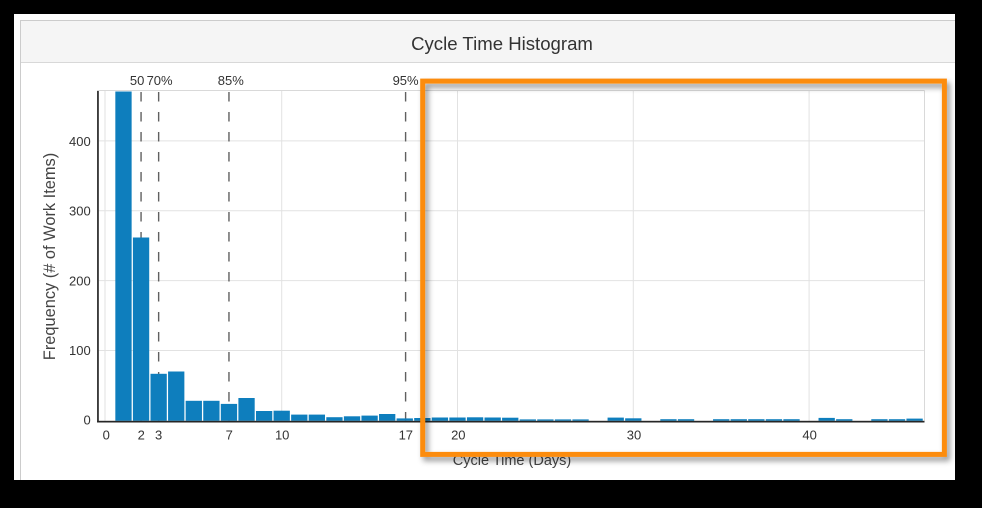 The height and width of the screenshot is (508, 982). Describe the element at coordinates (80, 350) in the screenshot. I see `svg-text: 100` at that location.